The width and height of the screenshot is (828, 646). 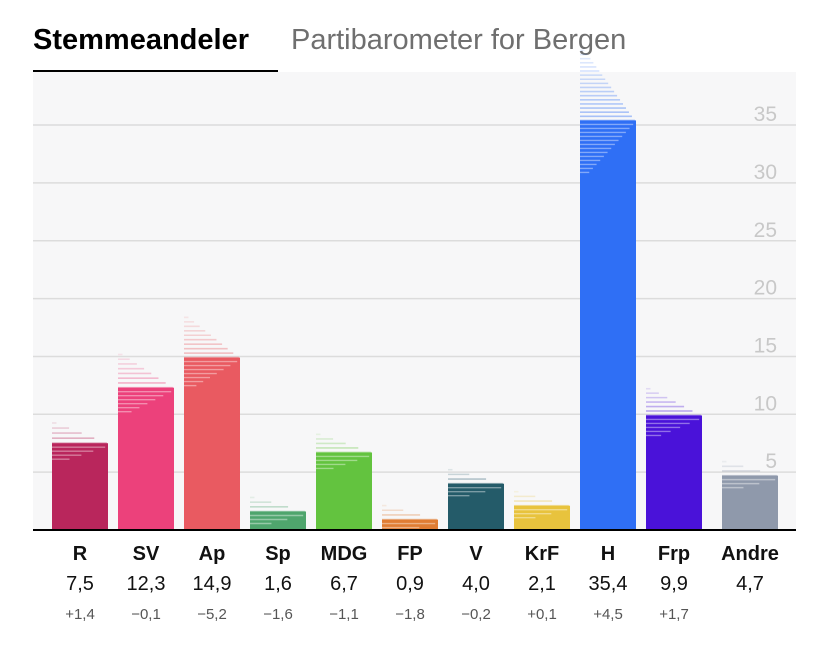 What do you see at coordinates (750, 584) in the screenshot?
I see `value-label-andre: 4,7` at bounding box center [750, 584].